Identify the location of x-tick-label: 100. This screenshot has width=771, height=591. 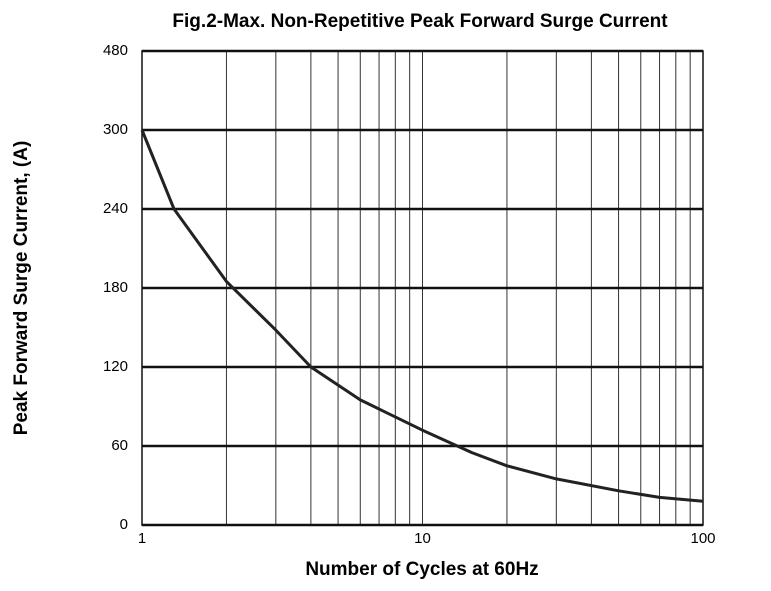
(702, 538).